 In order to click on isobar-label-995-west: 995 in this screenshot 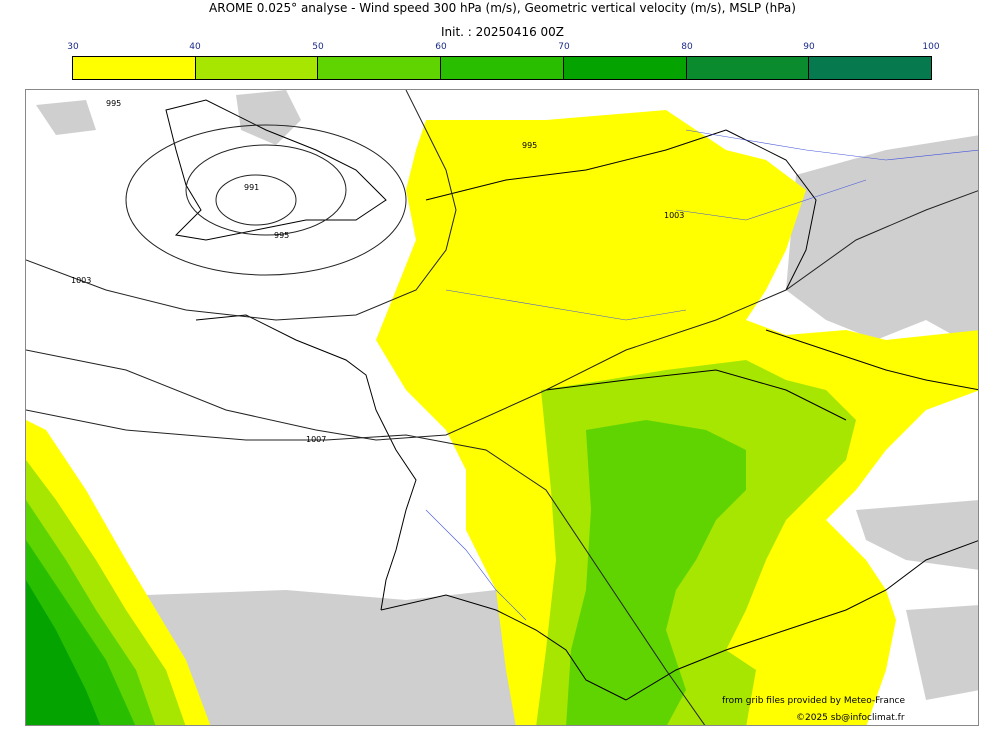, I will do `click(281, 235)`.